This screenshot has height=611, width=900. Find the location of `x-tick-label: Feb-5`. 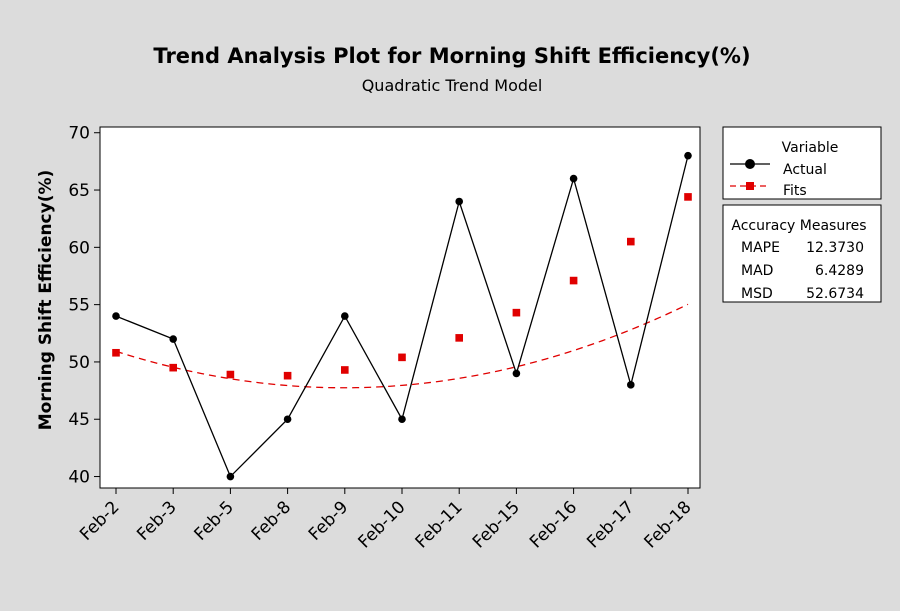

x-tick-label: Feb-5 is located at coordinates (214, 520).